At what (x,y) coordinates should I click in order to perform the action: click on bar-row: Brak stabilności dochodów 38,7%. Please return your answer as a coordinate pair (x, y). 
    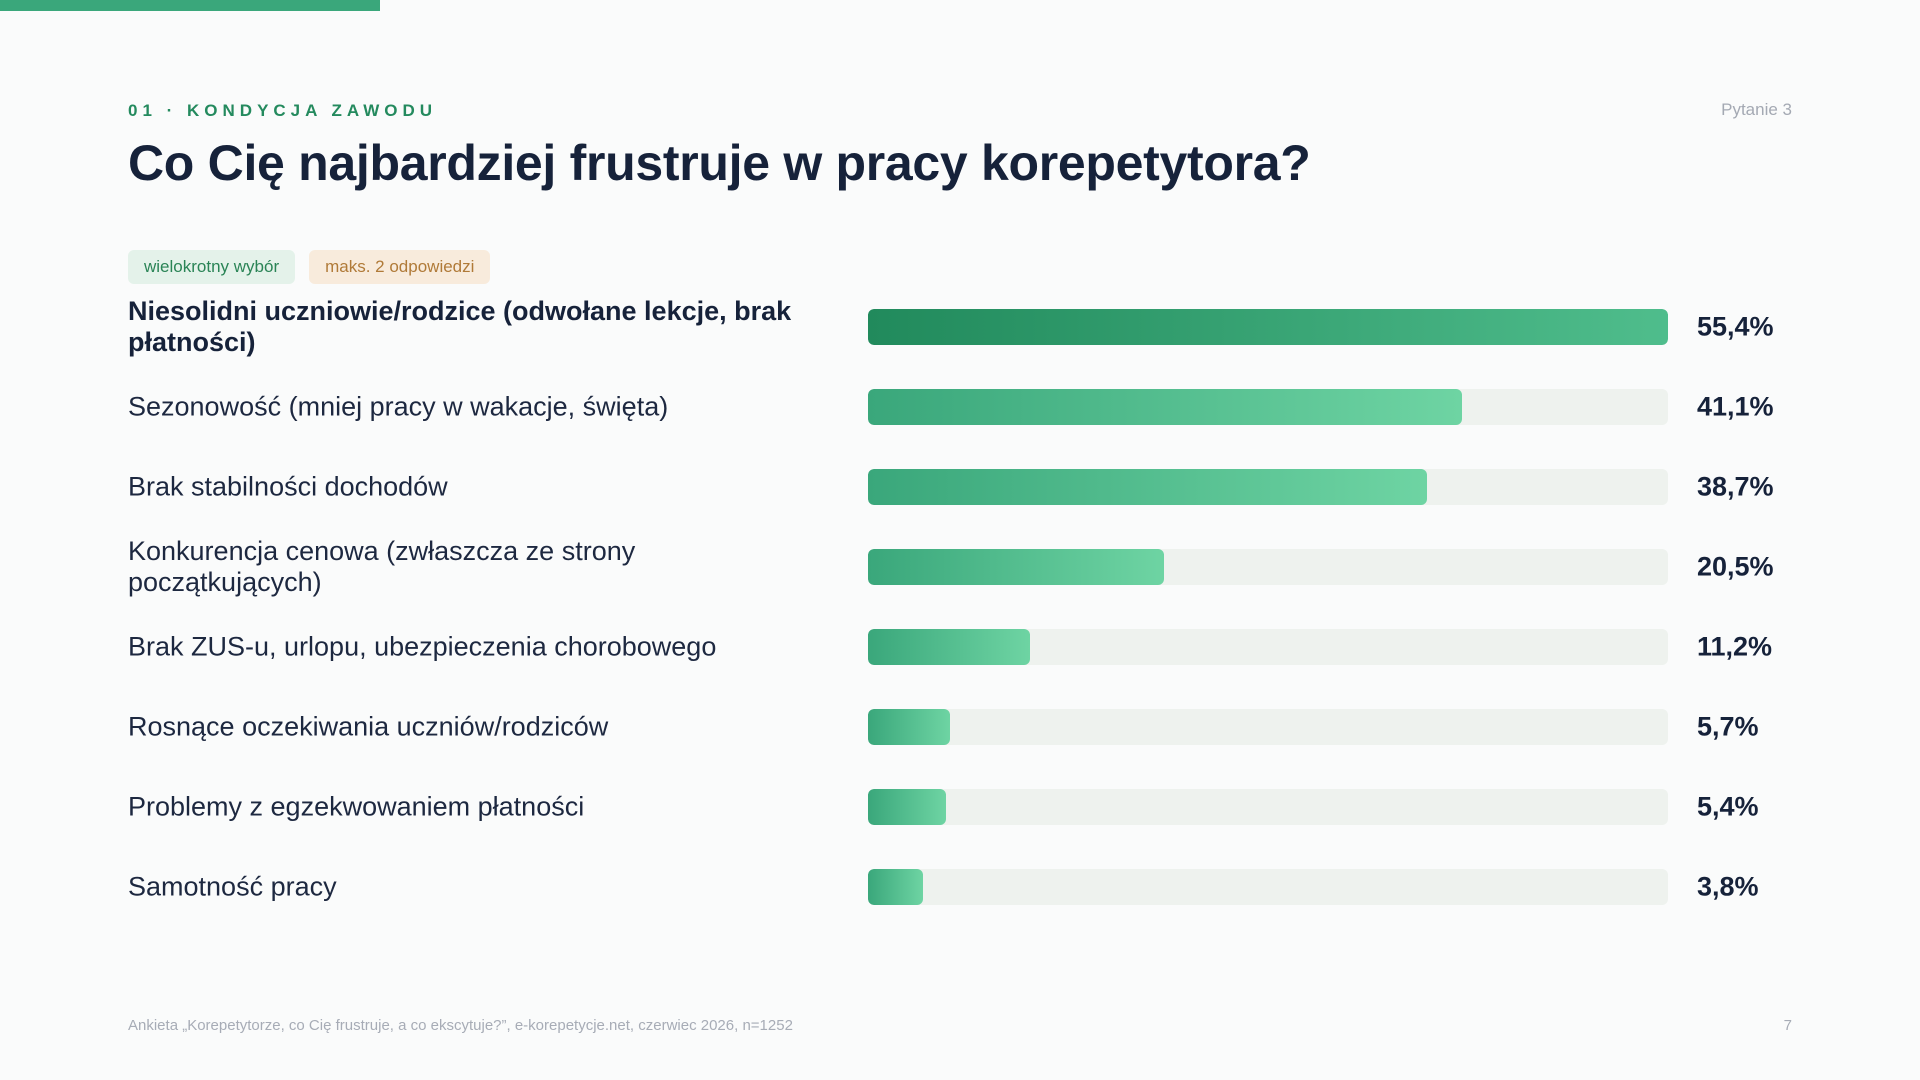
    Looking at the image, I should click on (960, 487).